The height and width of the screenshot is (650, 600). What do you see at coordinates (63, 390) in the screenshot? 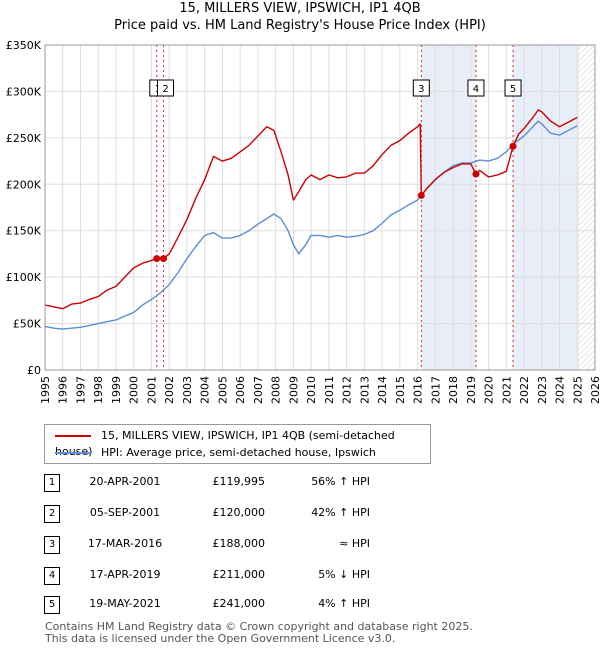
I see `x-tick-label: 1996` at bounding box center [63, 390].